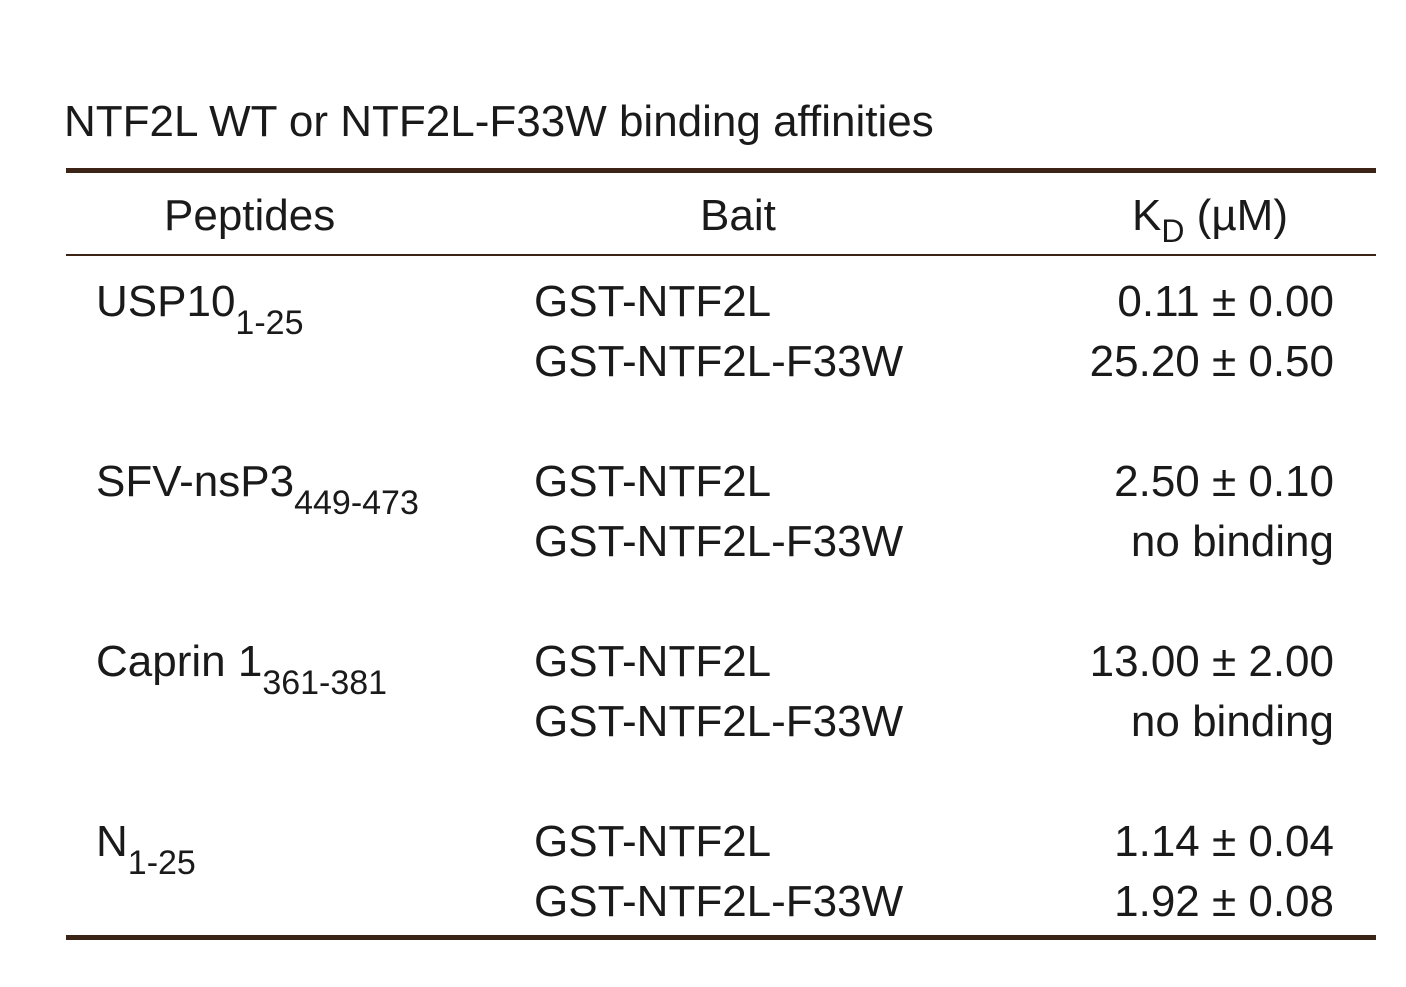  I want to click on kd-cell: 25.20 ± 0.50, so click(1211, 361).